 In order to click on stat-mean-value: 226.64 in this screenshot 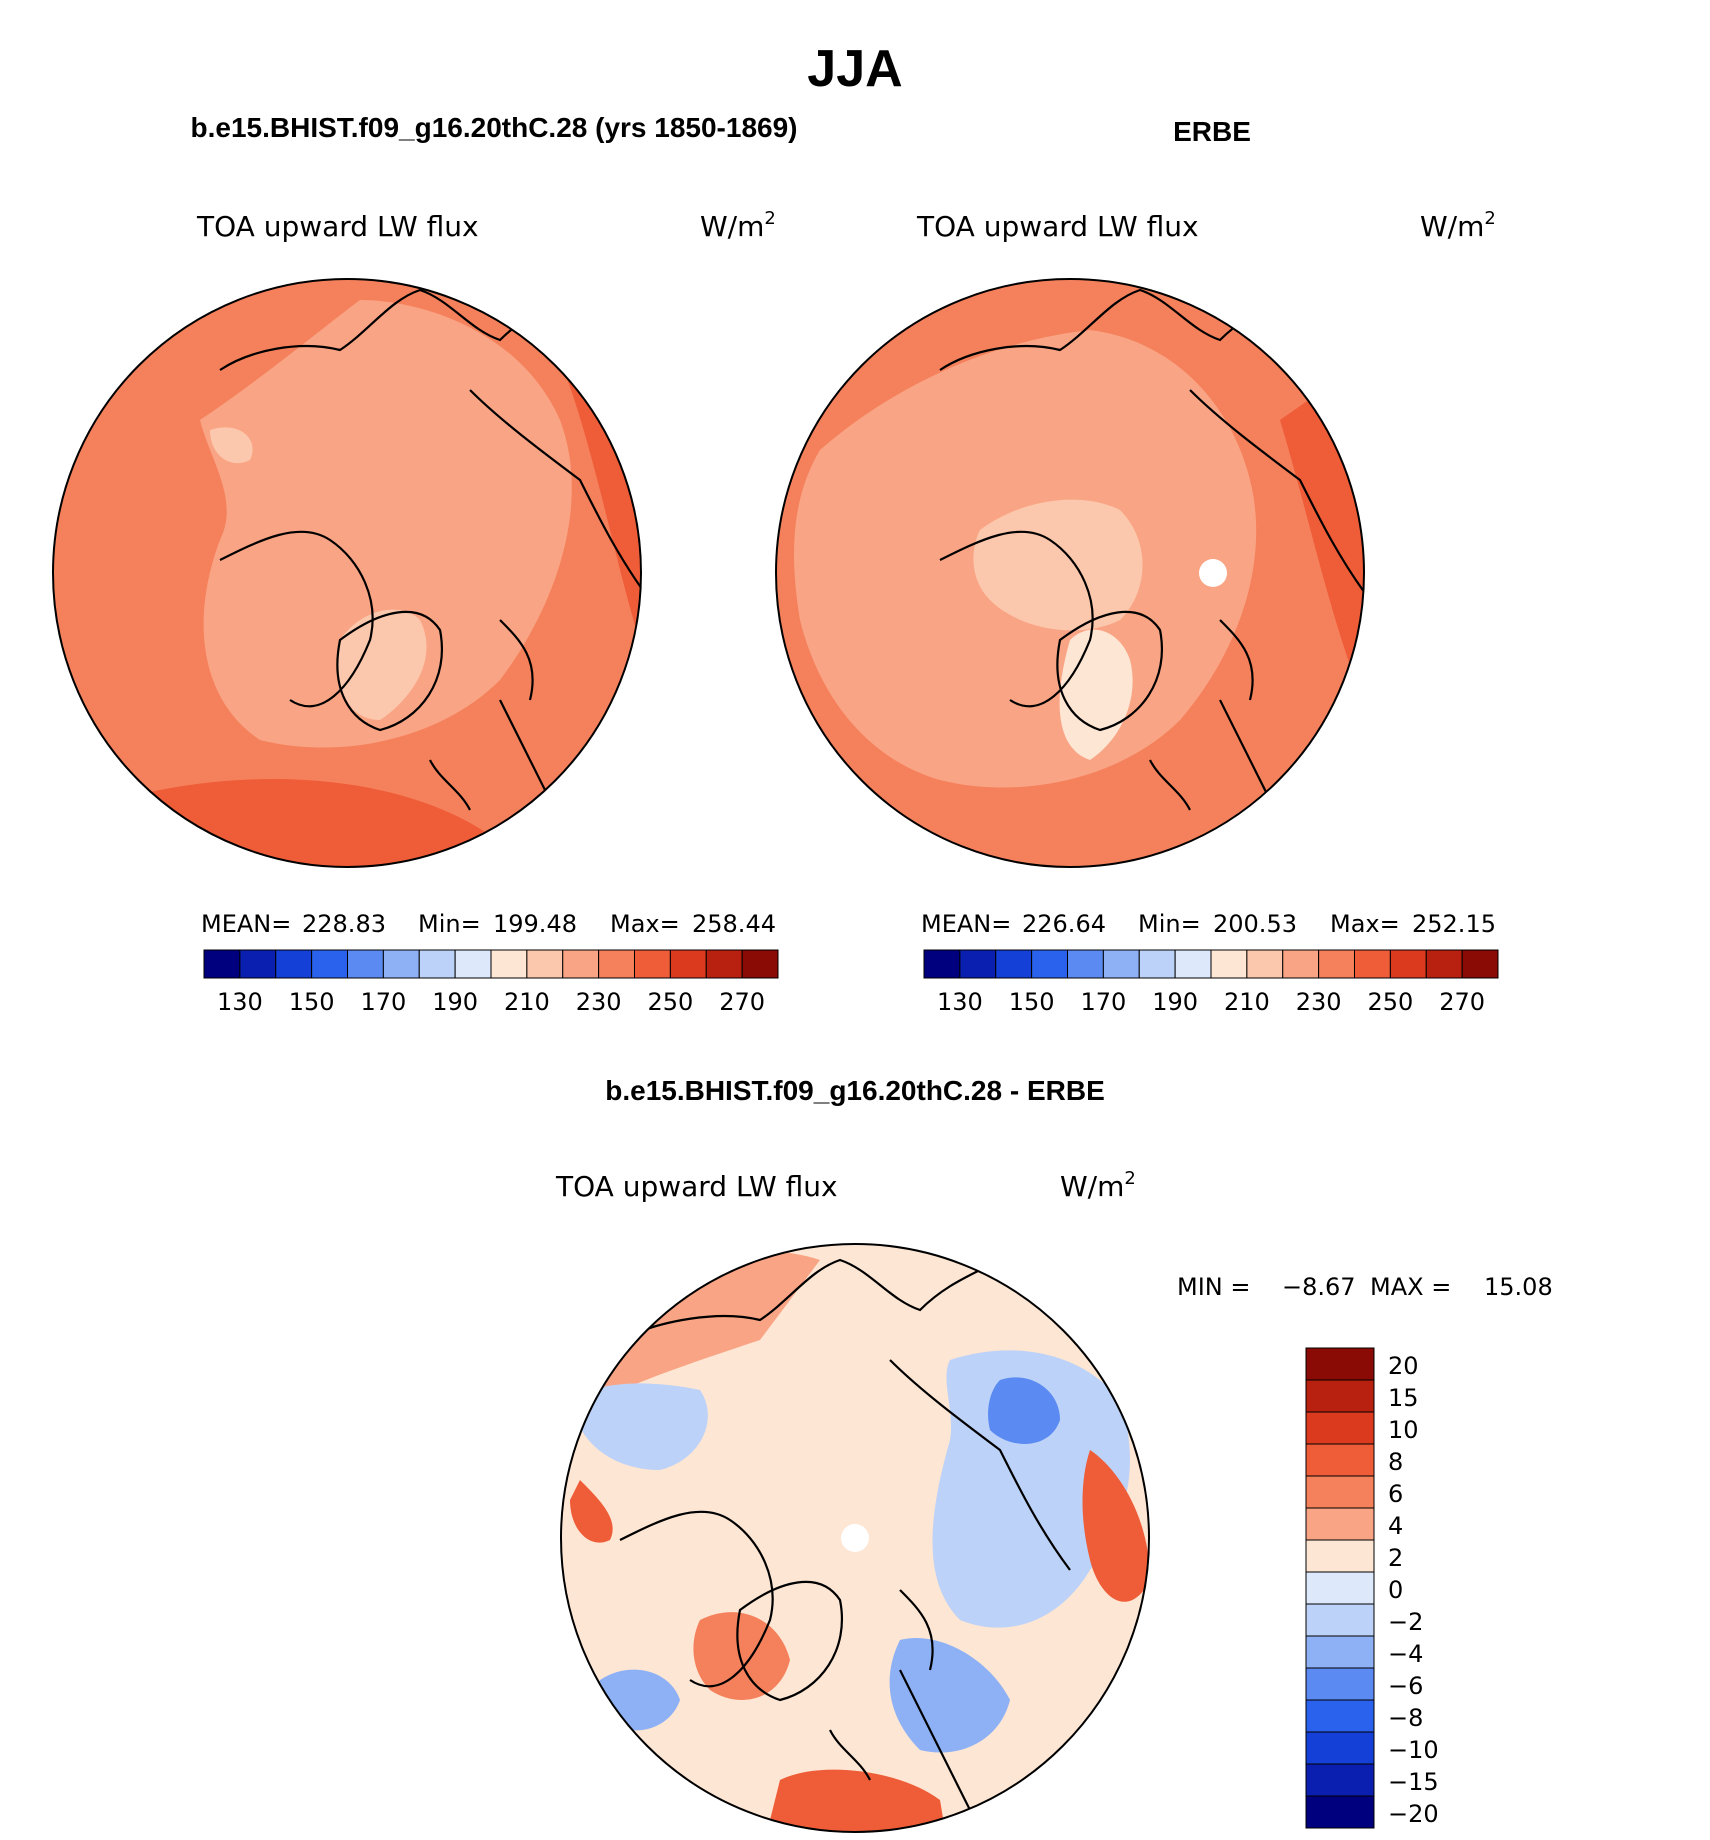, I will do `click(1064, 924)`.